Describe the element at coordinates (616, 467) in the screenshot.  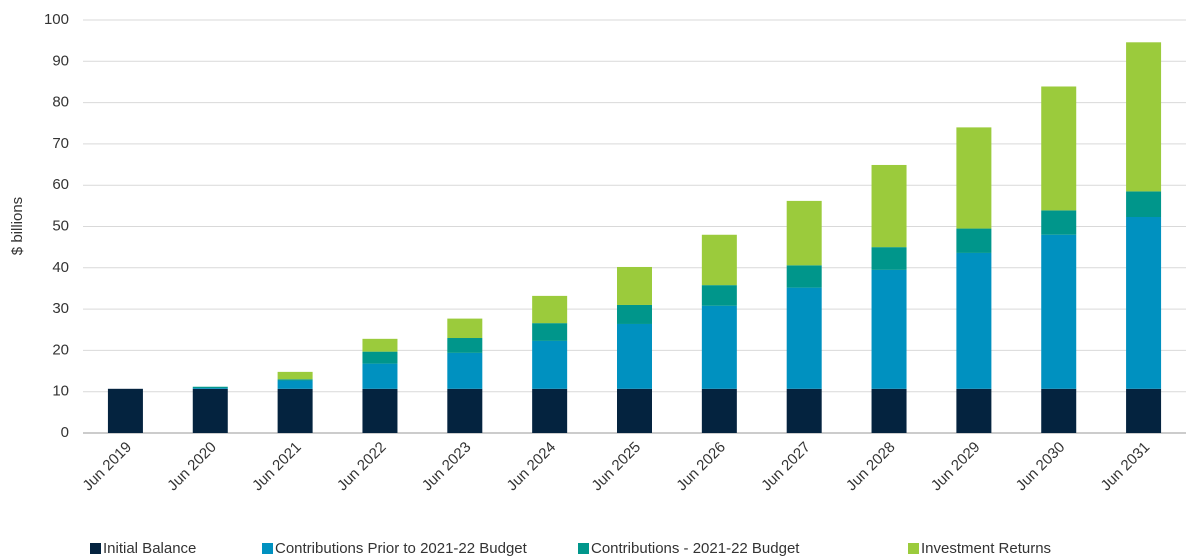
I see `x-tick-label: Jun 2025` at that location.